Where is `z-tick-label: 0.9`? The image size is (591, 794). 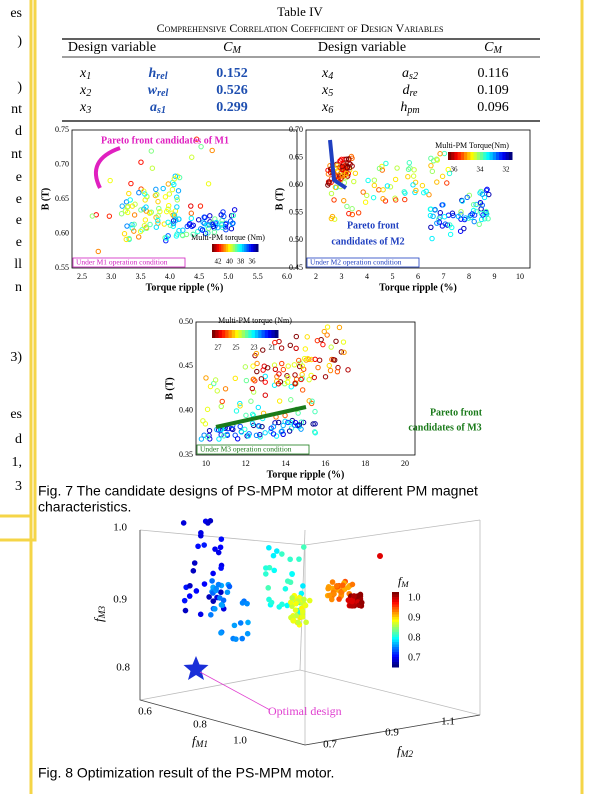 z-tick-label: 0.9 is located at coordinates (120, 600).